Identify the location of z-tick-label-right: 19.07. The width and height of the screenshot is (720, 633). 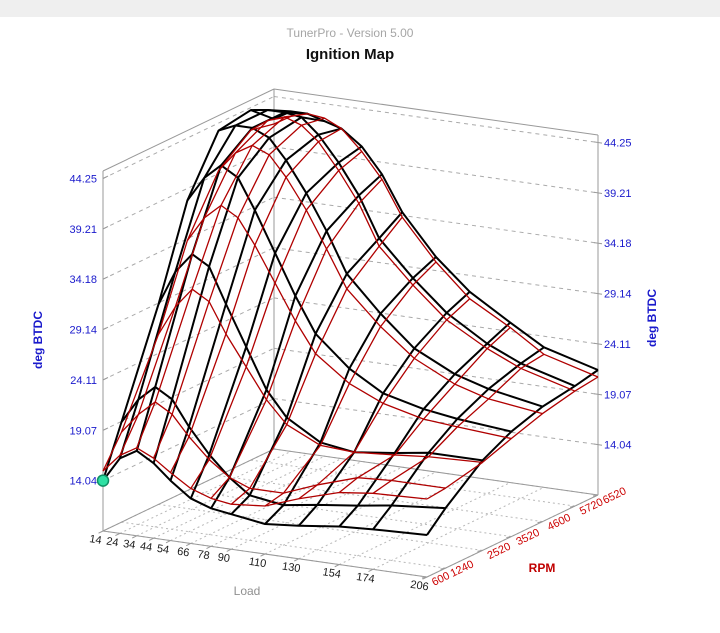
(618, 395).